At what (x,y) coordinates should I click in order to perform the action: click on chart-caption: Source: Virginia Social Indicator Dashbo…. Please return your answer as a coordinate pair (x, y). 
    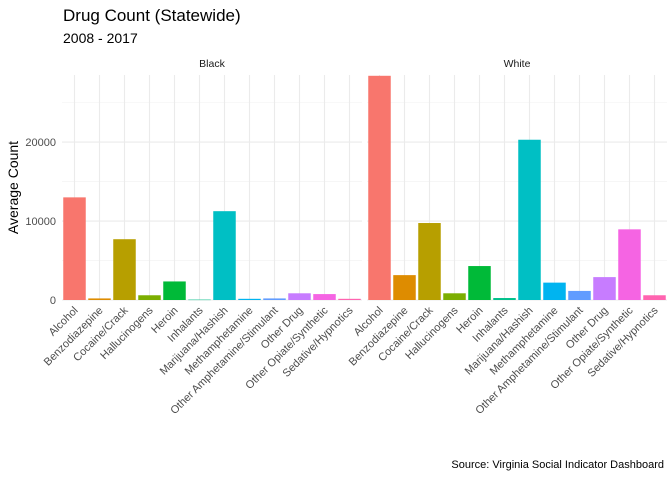
    Looking at the image, I should click on (557, 465).